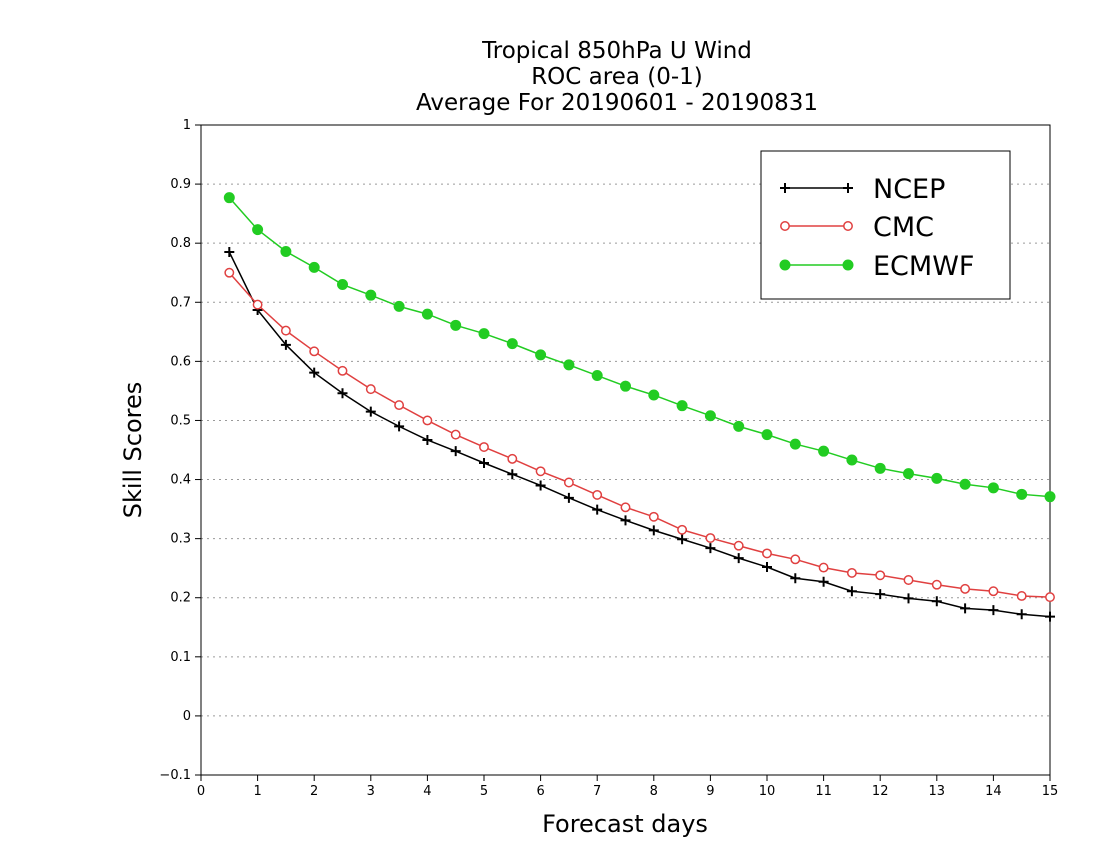  Describe the element at coordinates (597, 791) in the screenshot. I see `x-tick-label: 7` at that location.